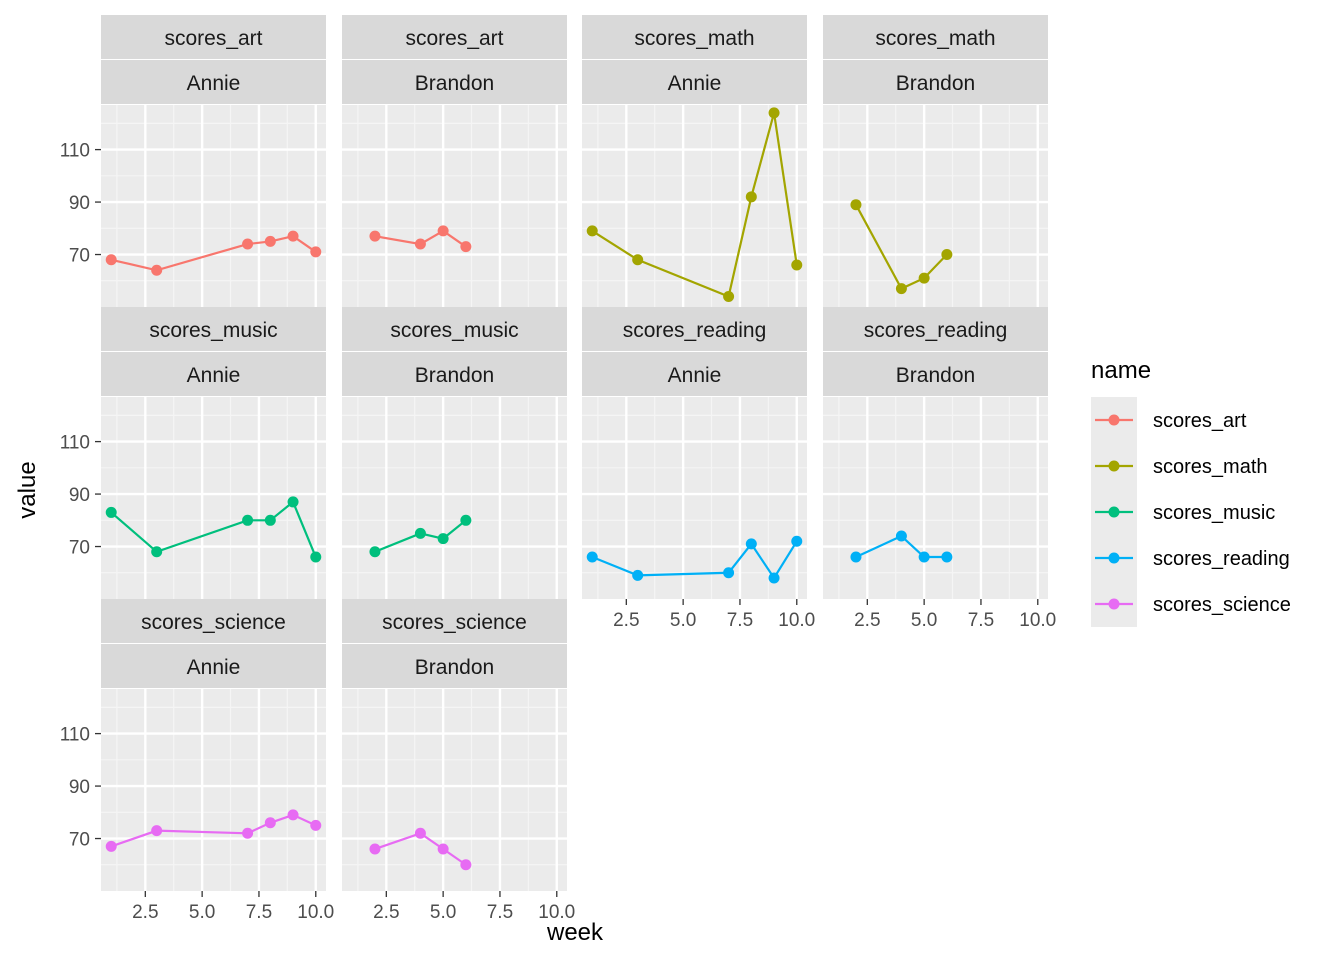 The height and width of the screenshot is (960, 1344). I want to click on legend-label: scores_art, so click(1200, 421).